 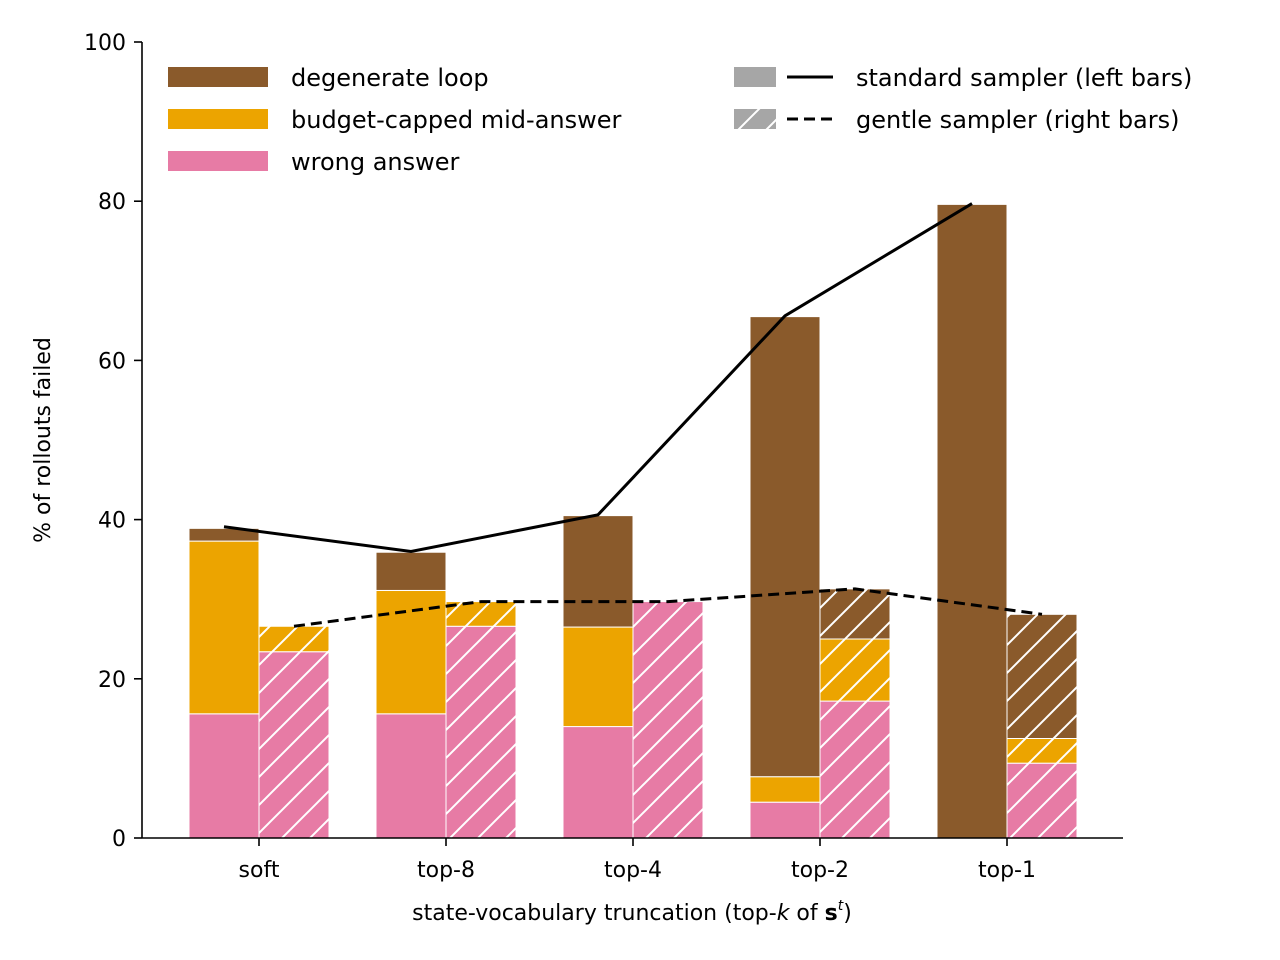 I want to click on bar-standard-sampler-soft-wrong-answer, so click(x=224, y=776).